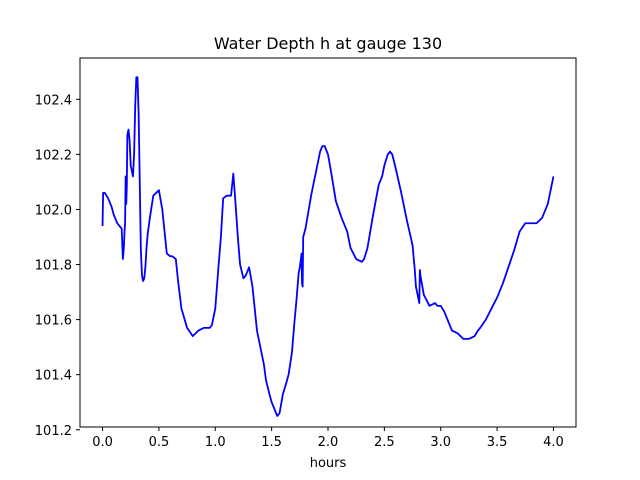 This screenshot has width=640, height=480. What do you see at coordinates (159, 442) in the screenshot?
I see `x-tick-label: 0.5` at bounding box center [159, 442].